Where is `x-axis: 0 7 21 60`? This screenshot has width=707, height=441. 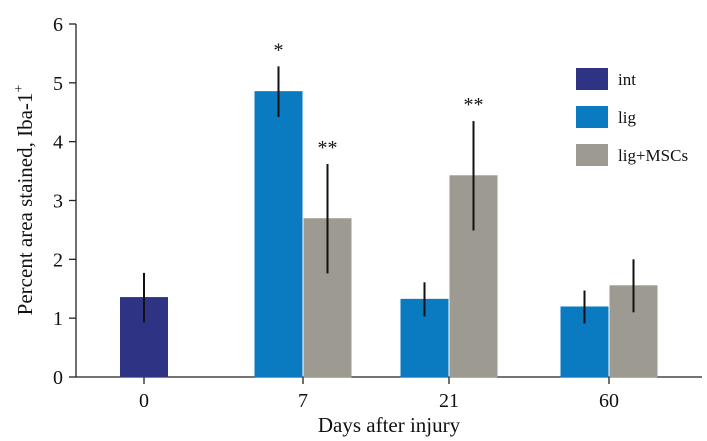 x-axis: 0 7 21 60 is located at coordinates (389, 394).